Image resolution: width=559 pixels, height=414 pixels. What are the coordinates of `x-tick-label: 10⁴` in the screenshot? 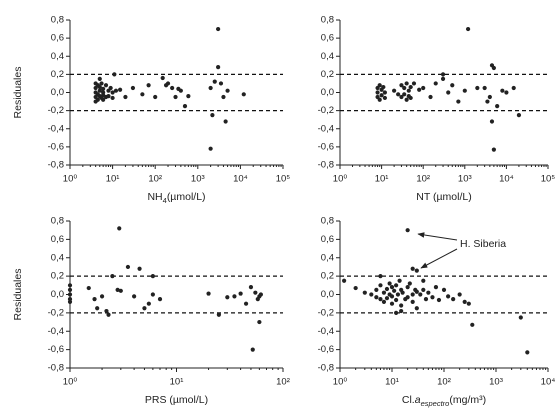 It's located at (506, 179).